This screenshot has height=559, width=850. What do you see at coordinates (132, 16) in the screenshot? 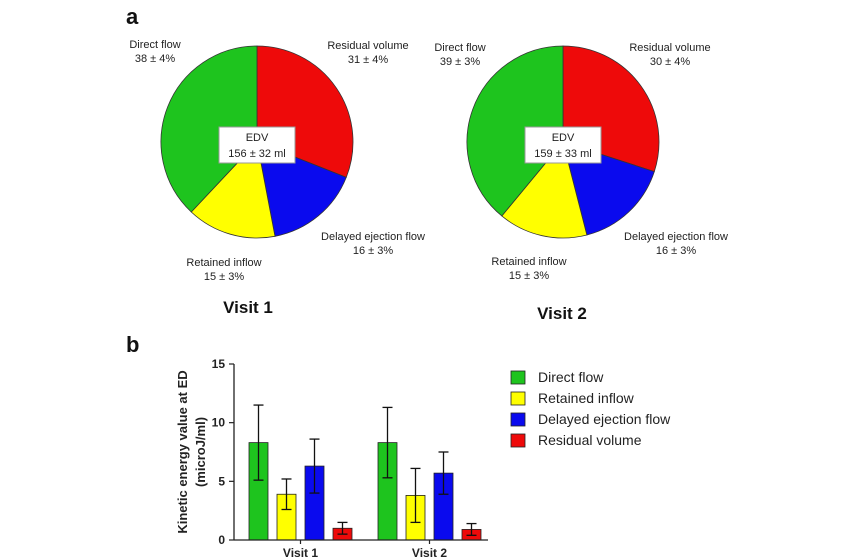
I see `panel-a-letter: a` at bounding box center [132, 16].